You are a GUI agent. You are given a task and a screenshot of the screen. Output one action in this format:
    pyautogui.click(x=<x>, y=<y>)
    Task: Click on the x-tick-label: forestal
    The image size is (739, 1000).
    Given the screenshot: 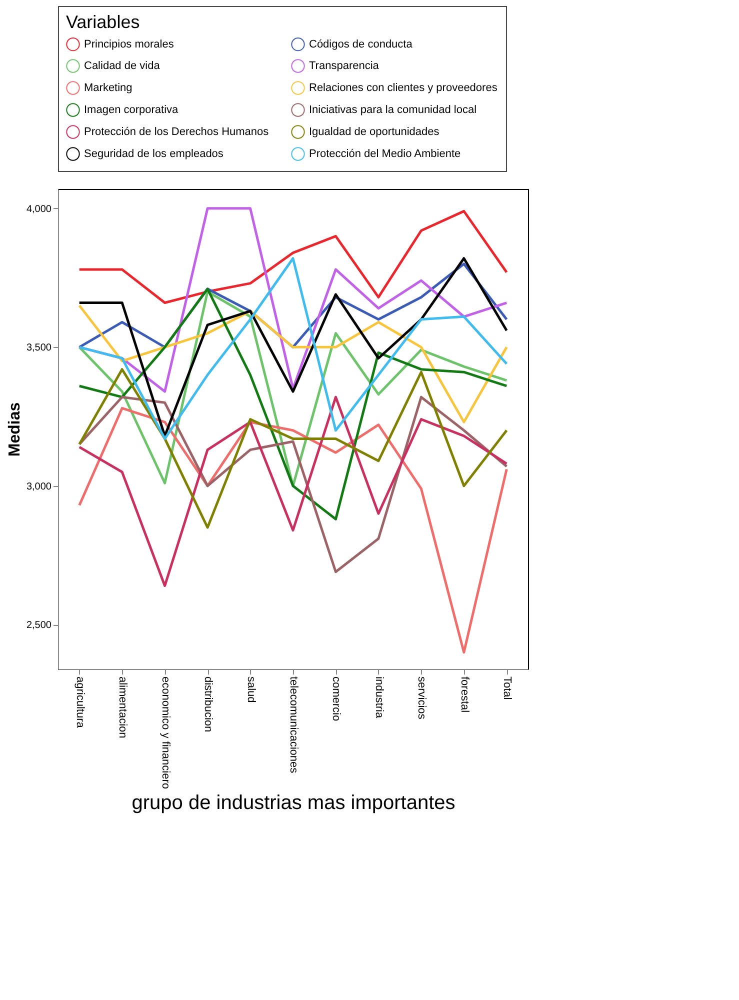 What is the action you would take?
    pyautogui.click(x=464, y=694)
    